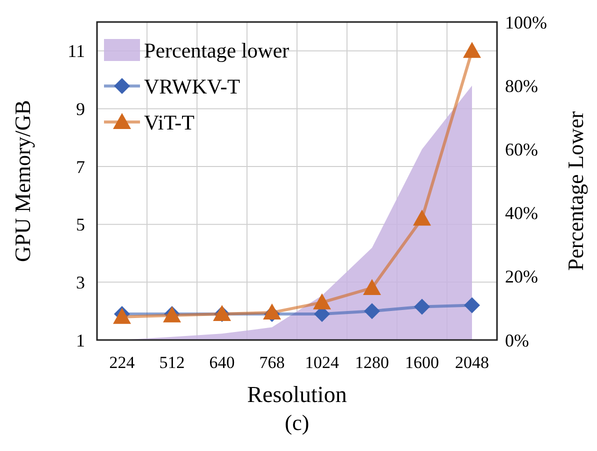 The width and height of the screenshot is (597, 451). Describe the element at coordinates (322, 362) in the screenshot. I see `x-tick-label: 1024` at that location.